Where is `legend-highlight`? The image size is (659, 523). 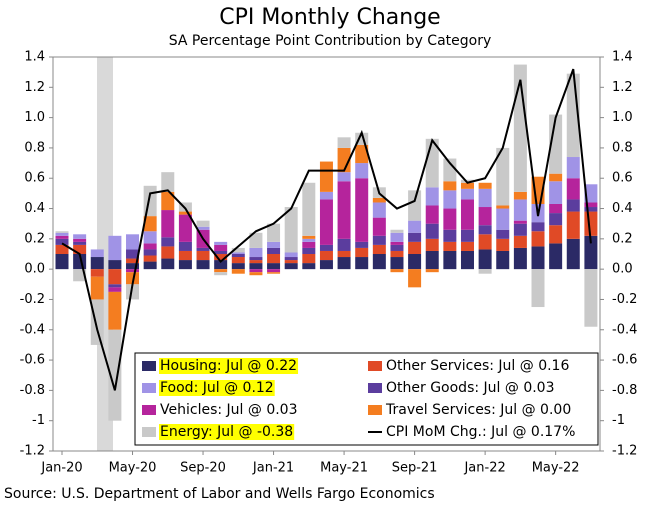 legend-highlight is located at coordinates (229, 366).